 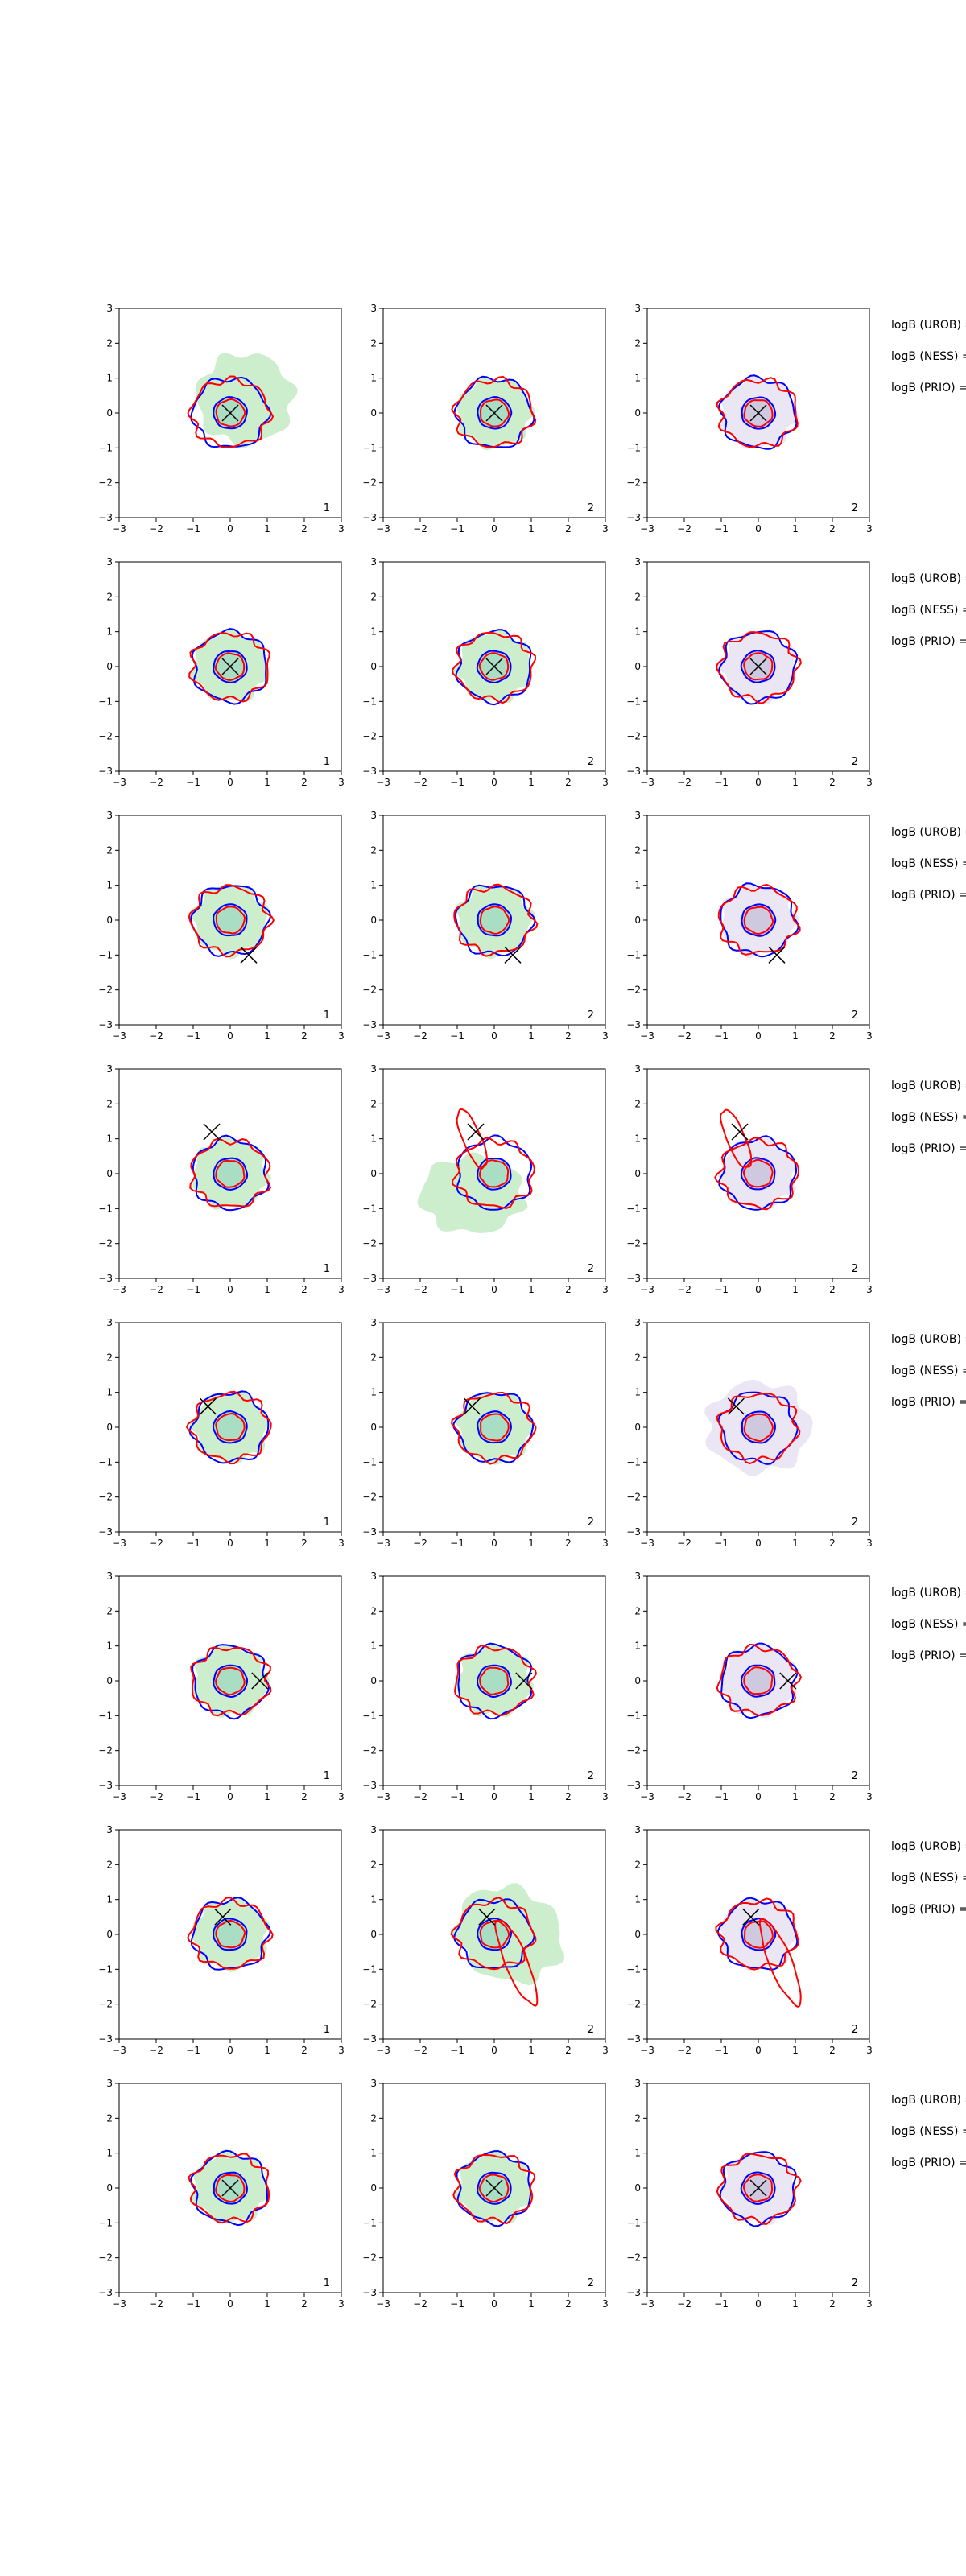 What do you see at coordinates (928, 1847) in the screenshot?
I see `logb-label: logB (UROB) =` at bounding box center [928, 1847].